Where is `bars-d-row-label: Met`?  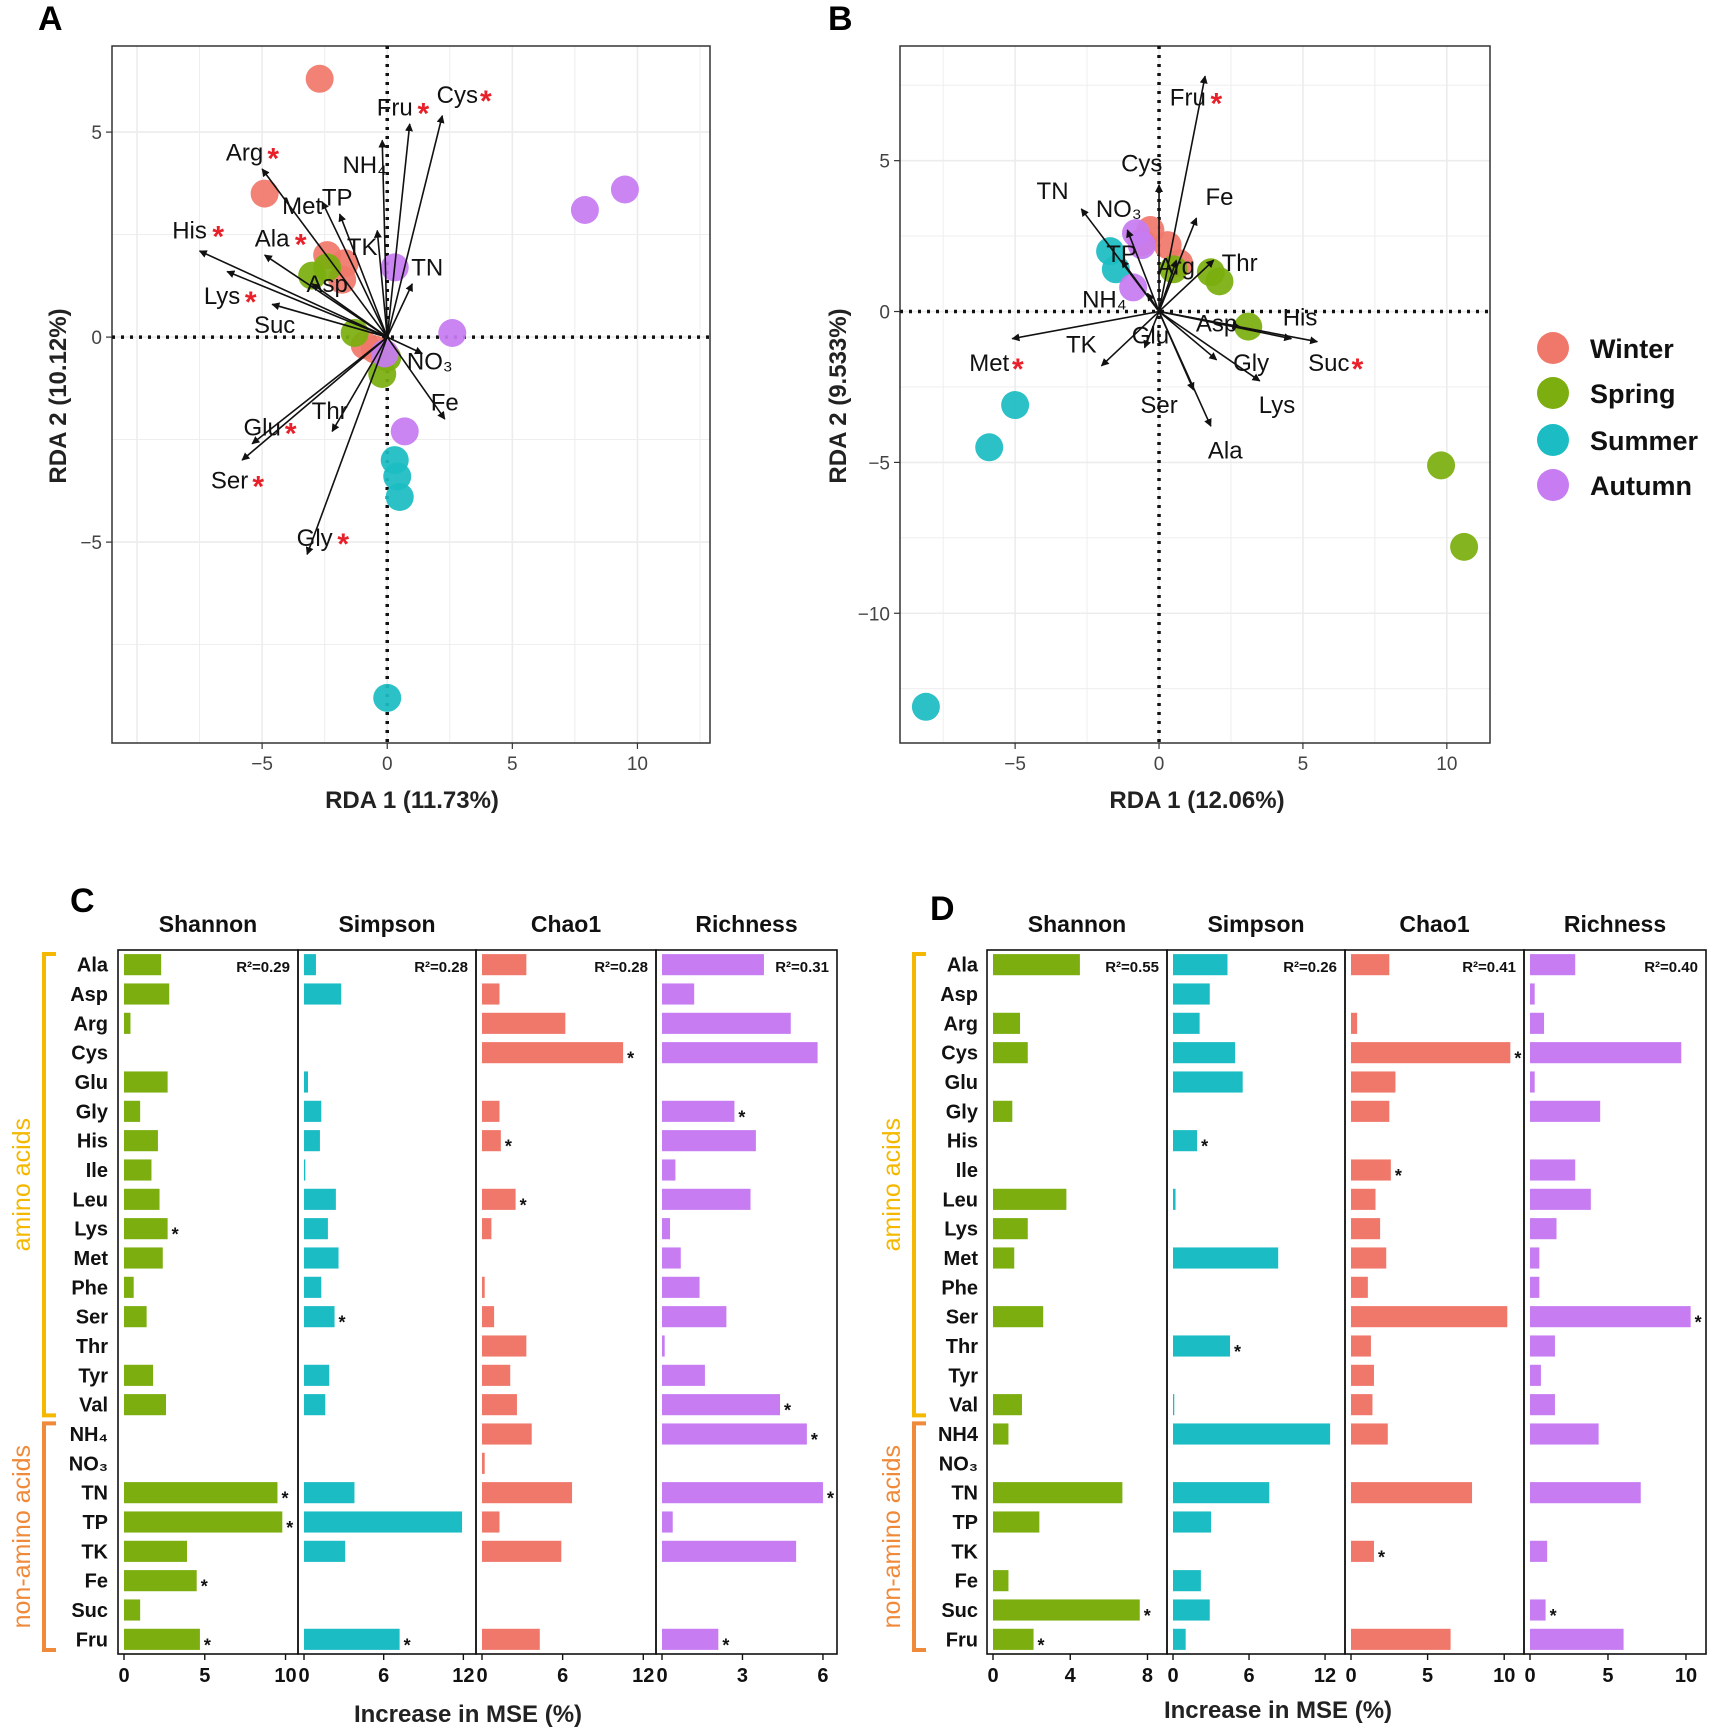
bars-d-row-label: Met is located at coordinates (961, 1259).